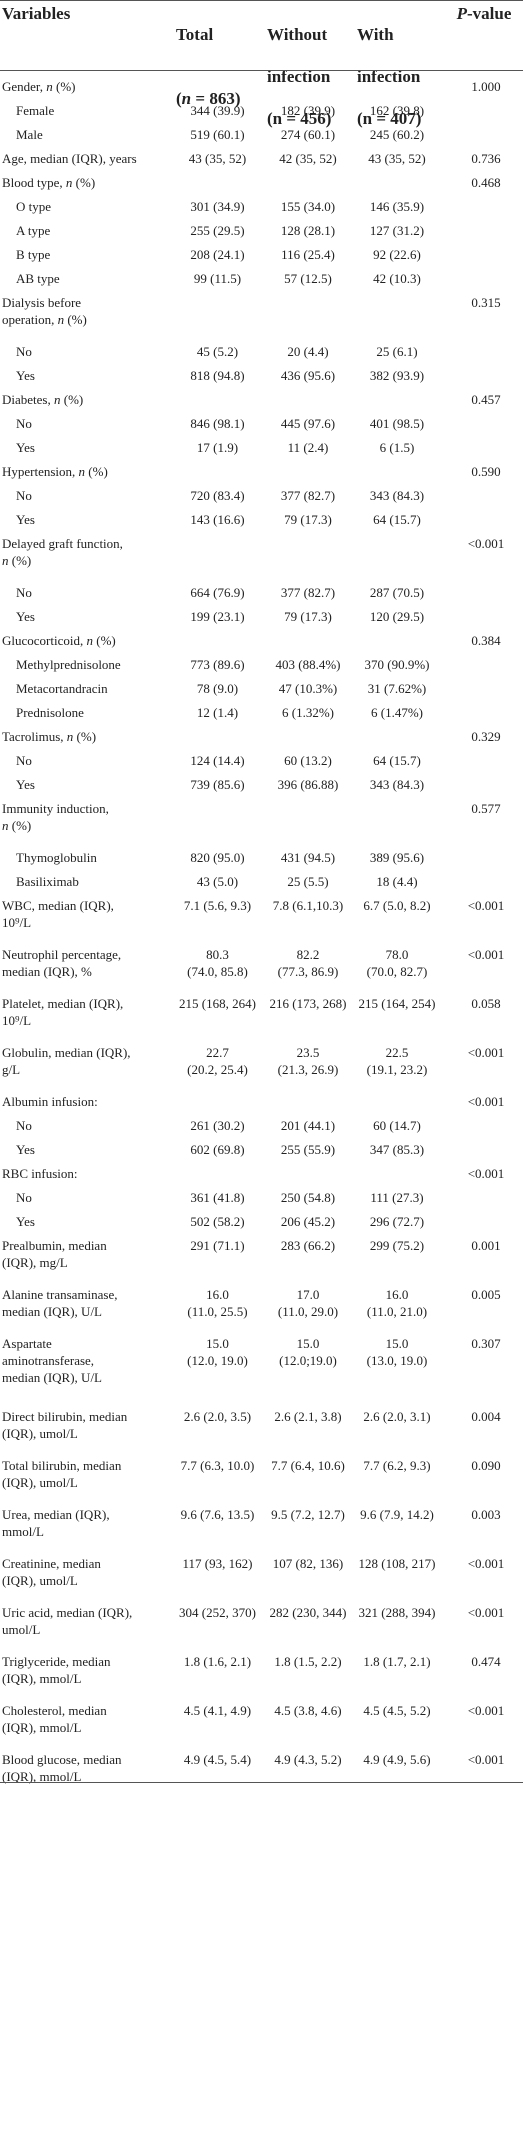 The image size is (523, 2136). I want to click on cell-with-infection: 245 (60.2), so click(397, 134).